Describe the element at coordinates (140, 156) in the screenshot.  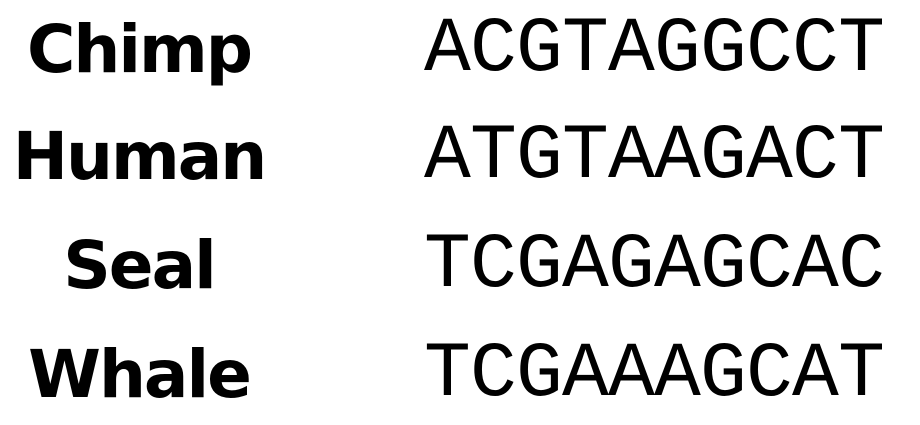
I see `species-label: Human` at that location.